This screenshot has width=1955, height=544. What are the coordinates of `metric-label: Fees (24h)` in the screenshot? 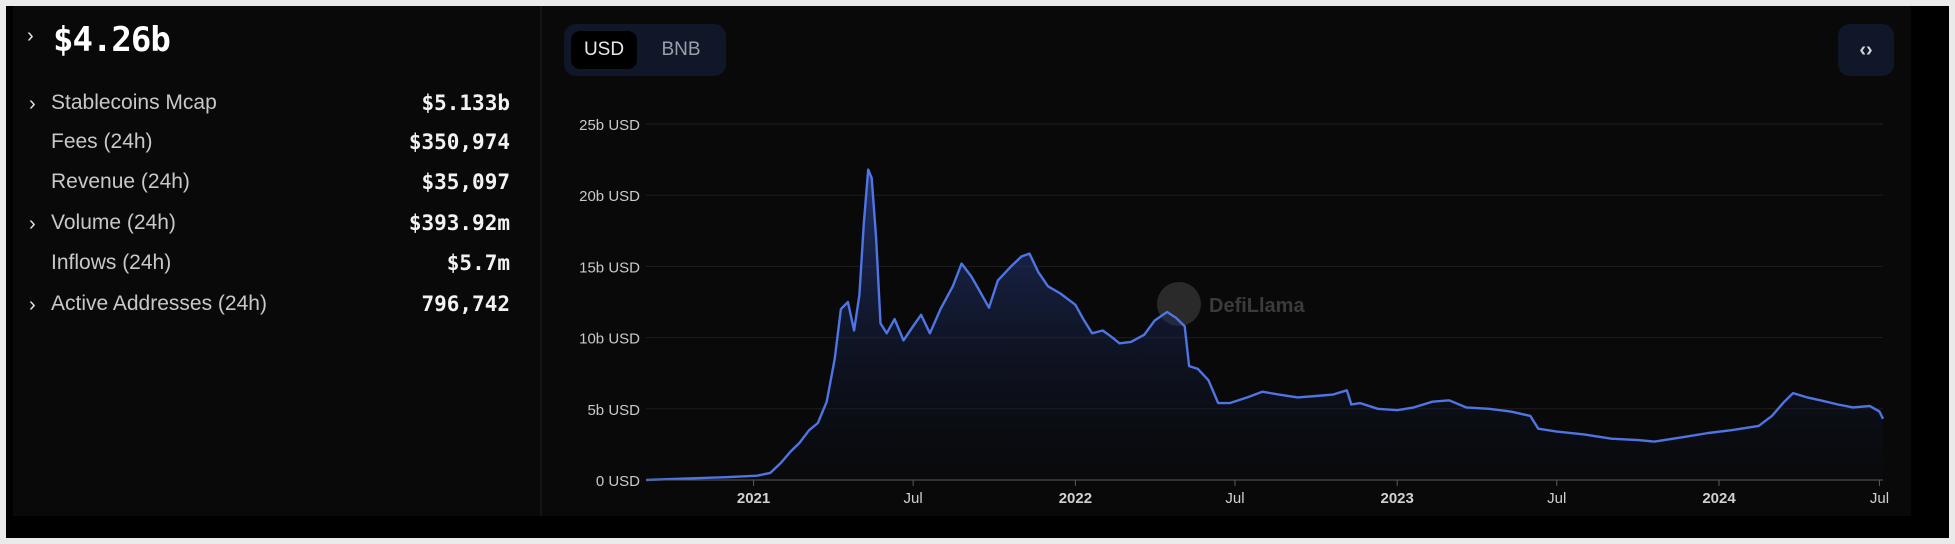 It's located at (102, 141).